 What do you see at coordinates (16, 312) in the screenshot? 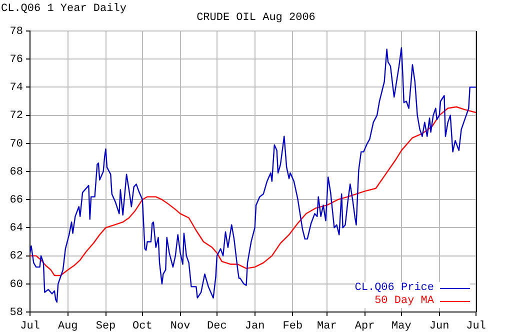
I see `y-tick-label: 58` at bounding box center [16, 312].